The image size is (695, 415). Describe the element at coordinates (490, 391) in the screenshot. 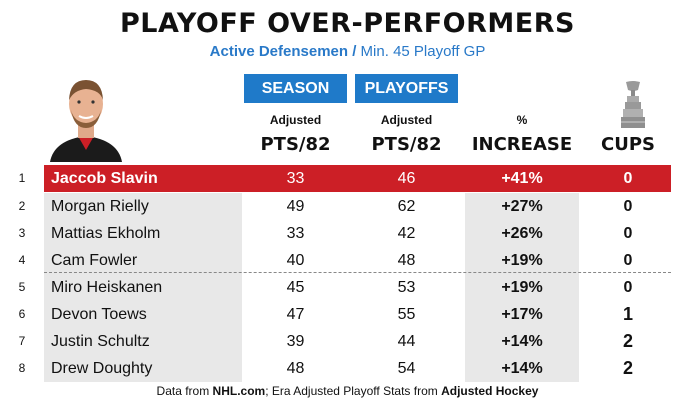

I see `footer-source-adjusted-hockey: Adjusted Hockey` at that location.